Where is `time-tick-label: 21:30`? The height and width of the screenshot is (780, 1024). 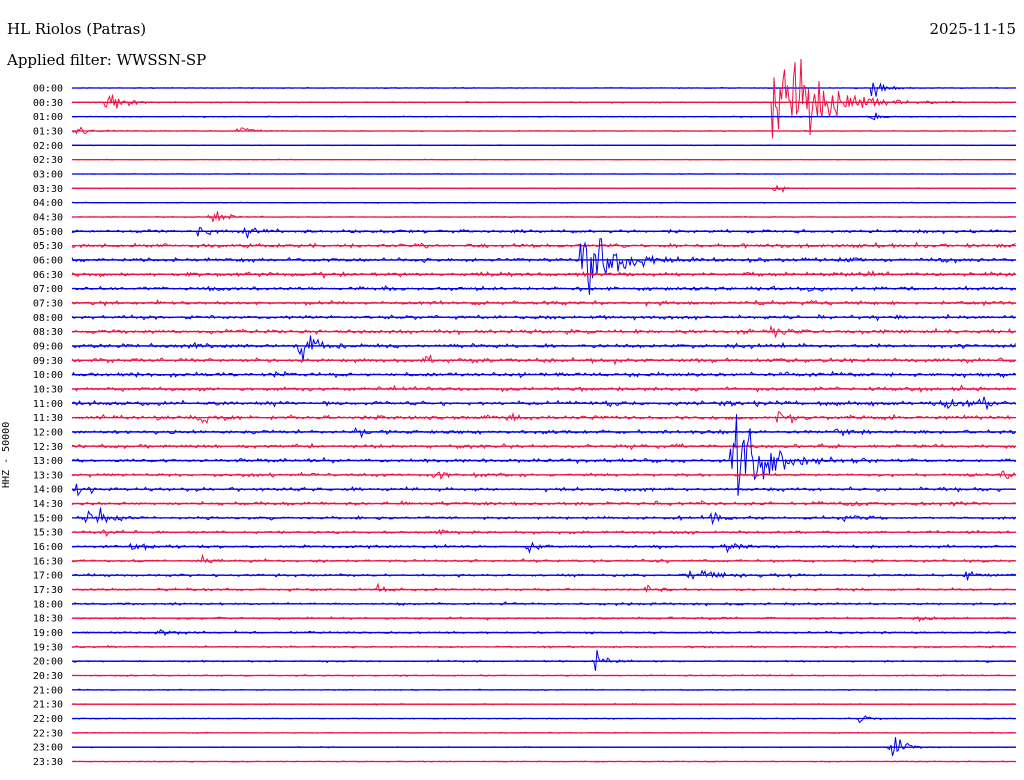
time-tick-label: 21:30 is located at coordinates (48, 705).